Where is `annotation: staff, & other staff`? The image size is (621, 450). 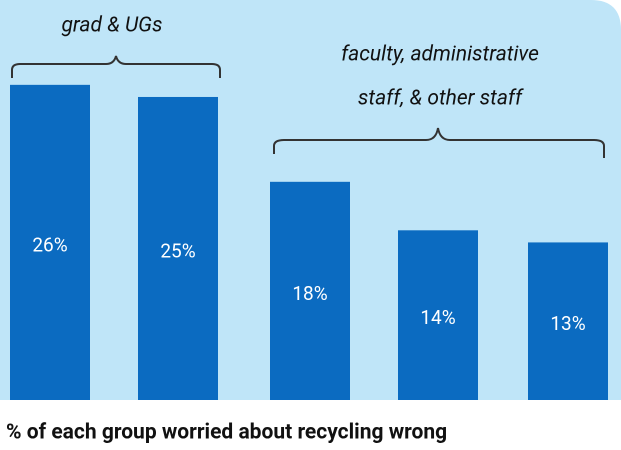 annotation: staff, & other staff is located at coordinates (441, 99).